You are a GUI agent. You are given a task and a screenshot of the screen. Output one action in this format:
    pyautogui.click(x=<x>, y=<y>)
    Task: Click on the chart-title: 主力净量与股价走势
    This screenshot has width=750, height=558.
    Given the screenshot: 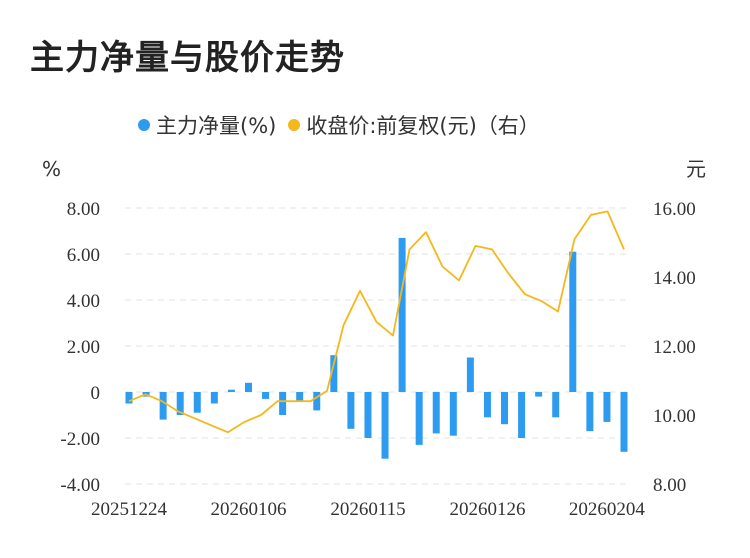 What is the action you would take?
    pyautogui.click(x=187, y=58)
    